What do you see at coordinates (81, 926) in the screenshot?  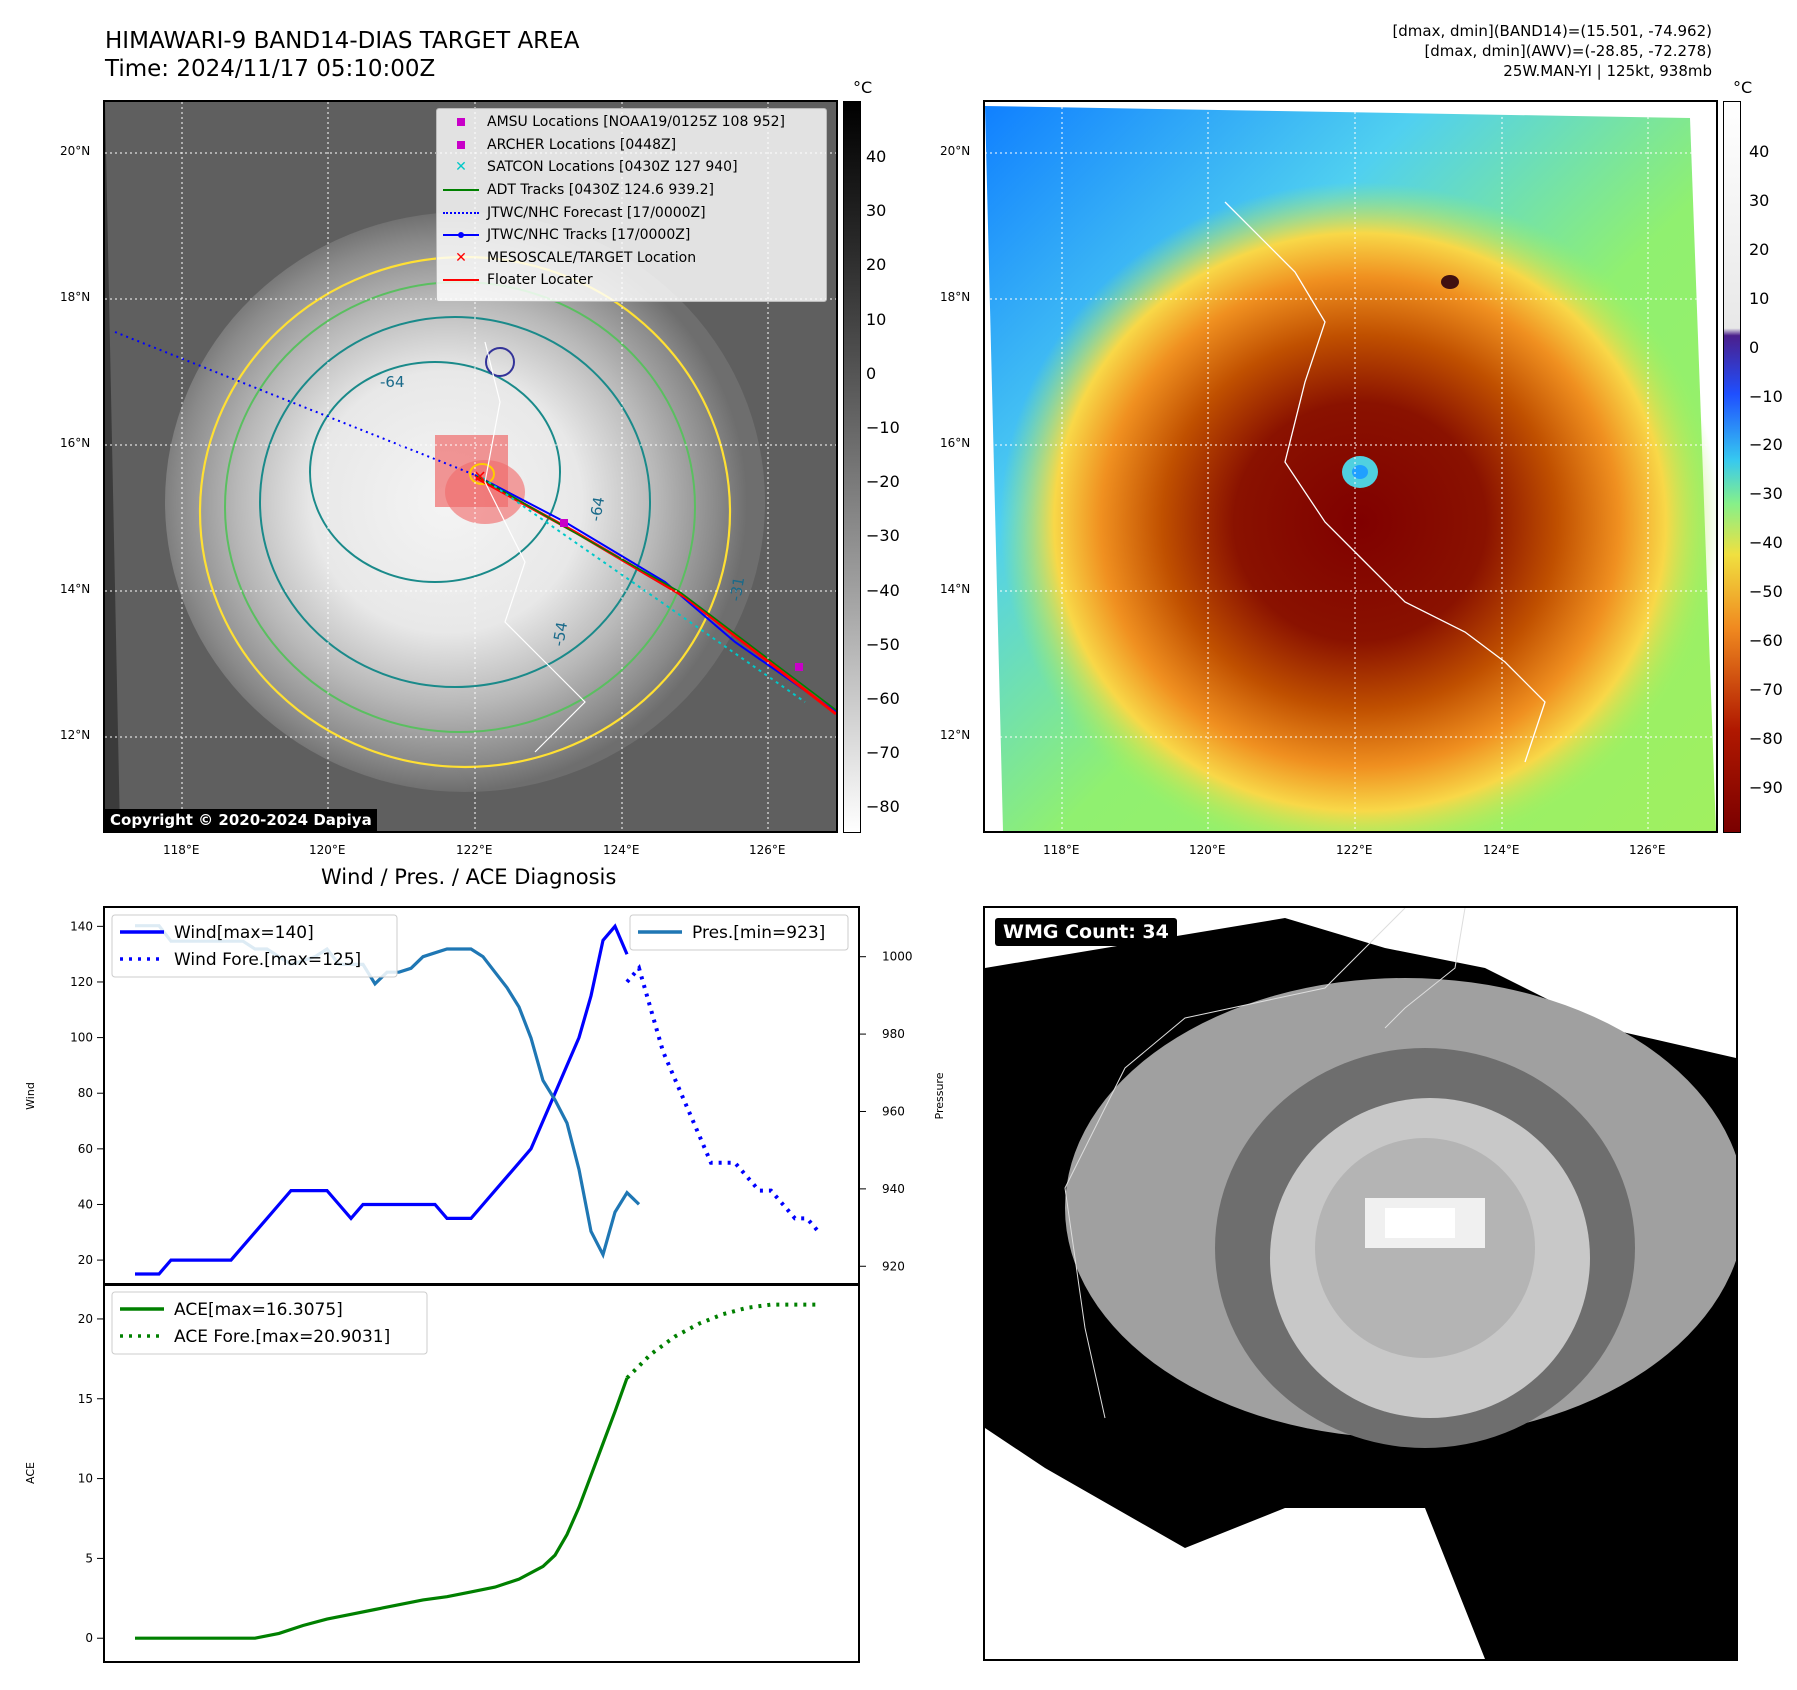 I see `y-tick-label: 140` at bounding box center [81, 926].